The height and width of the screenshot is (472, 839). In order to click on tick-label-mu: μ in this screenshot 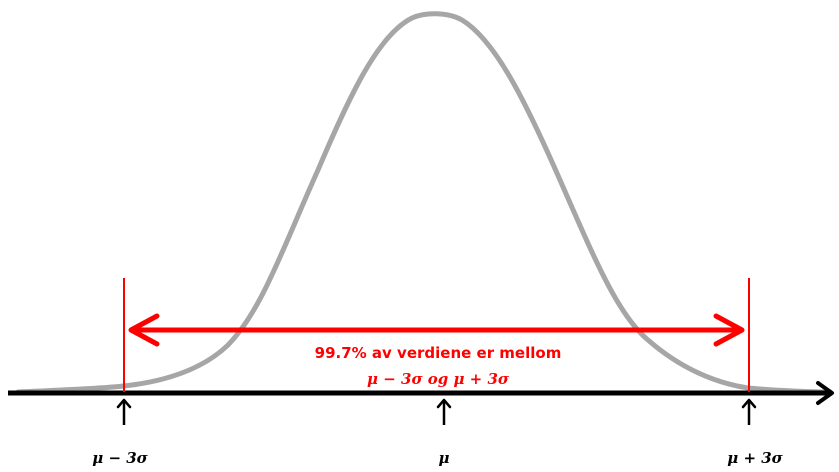, I will do `click(444, 458)`.